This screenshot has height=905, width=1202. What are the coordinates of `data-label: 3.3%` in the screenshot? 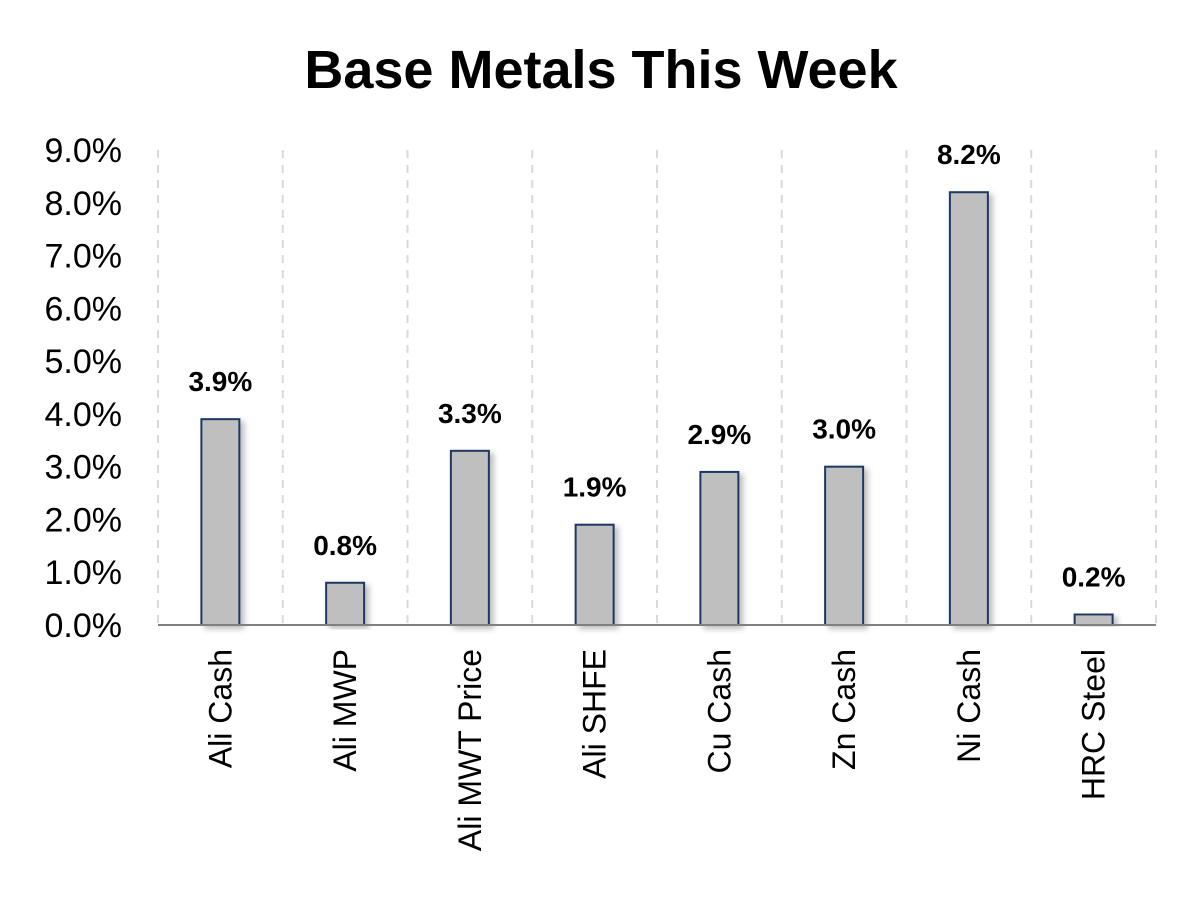 It's located at (470, 413).